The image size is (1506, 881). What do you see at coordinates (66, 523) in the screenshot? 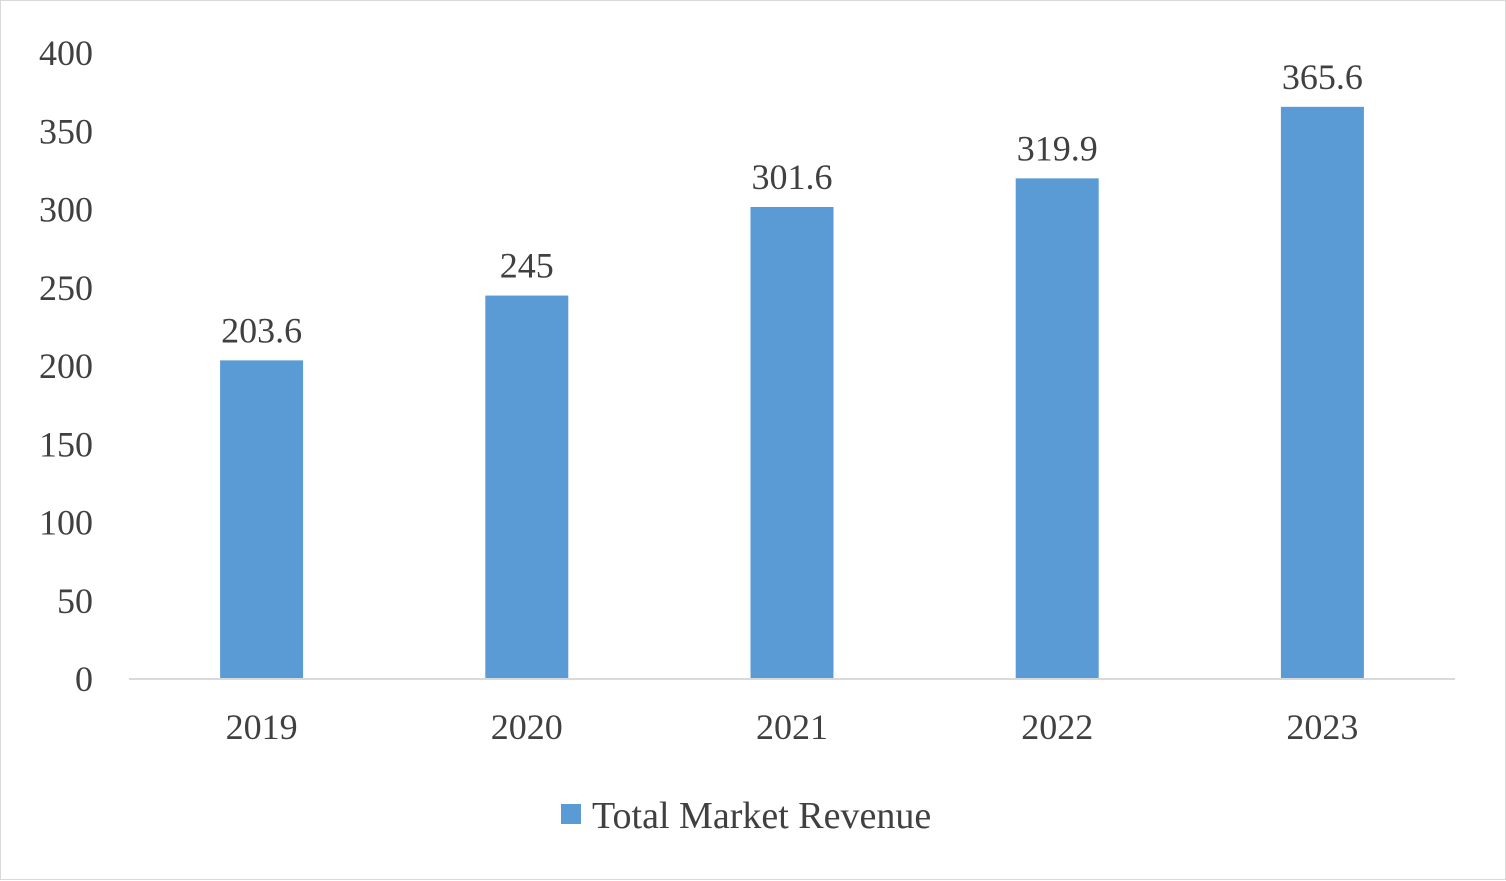
I see `y-tick-label: 100` at bounding box center [66, 523].